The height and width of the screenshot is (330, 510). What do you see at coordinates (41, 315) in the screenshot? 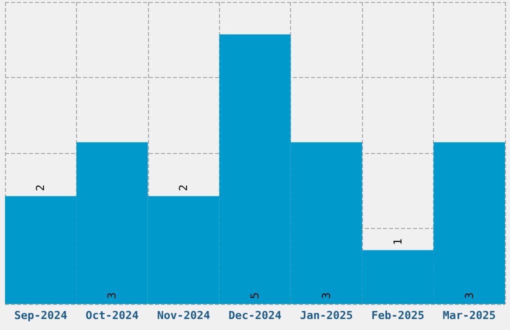
I see `x-tick-label: Sep-2024` at bounding box center [41, 315].